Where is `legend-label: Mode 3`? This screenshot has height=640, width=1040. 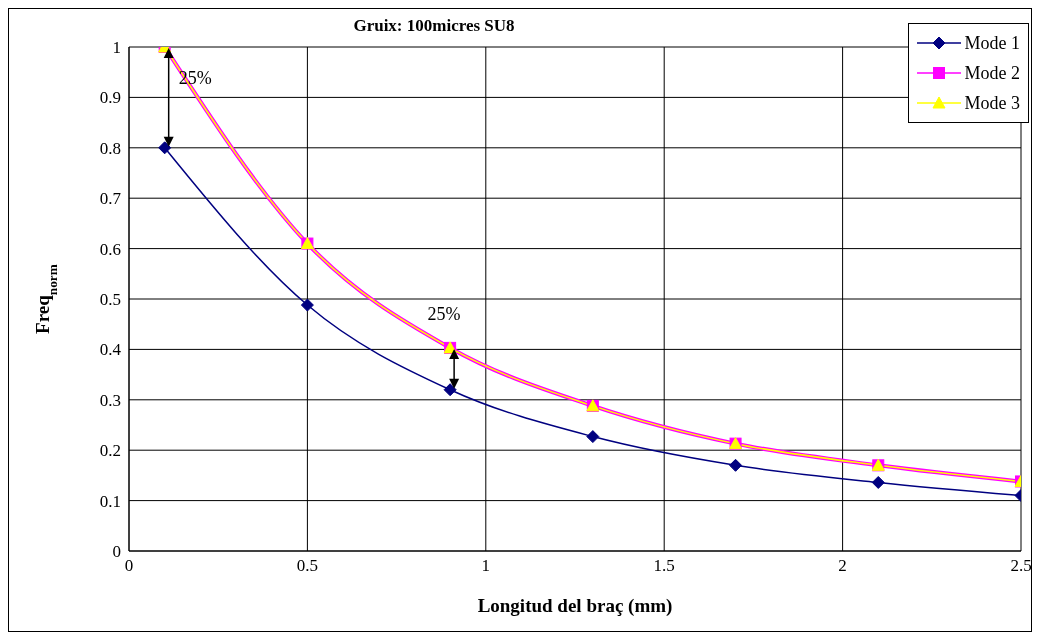
legend-label: Mode 3 is located at coordinates (992, 103).